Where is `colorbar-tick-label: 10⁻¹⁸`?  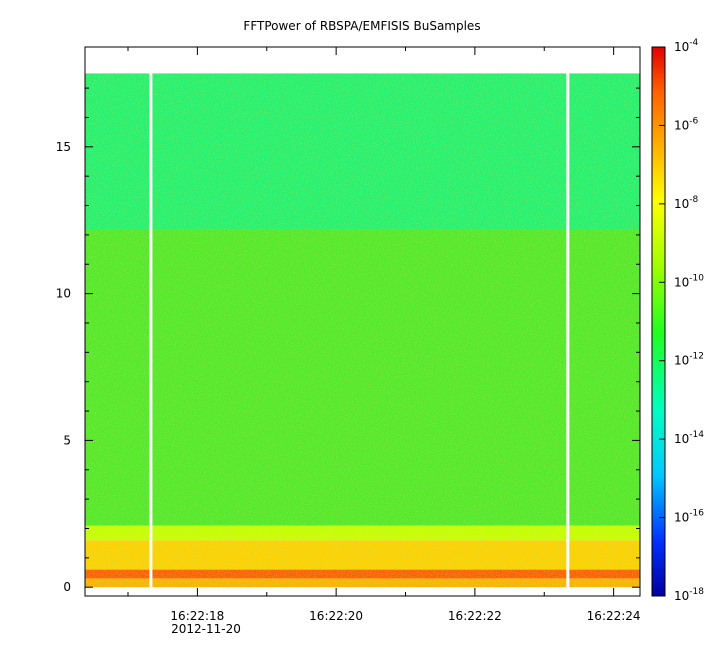
colorbar-tick-label: 10⁻¹⁸ is located at coordinates (689, 595).